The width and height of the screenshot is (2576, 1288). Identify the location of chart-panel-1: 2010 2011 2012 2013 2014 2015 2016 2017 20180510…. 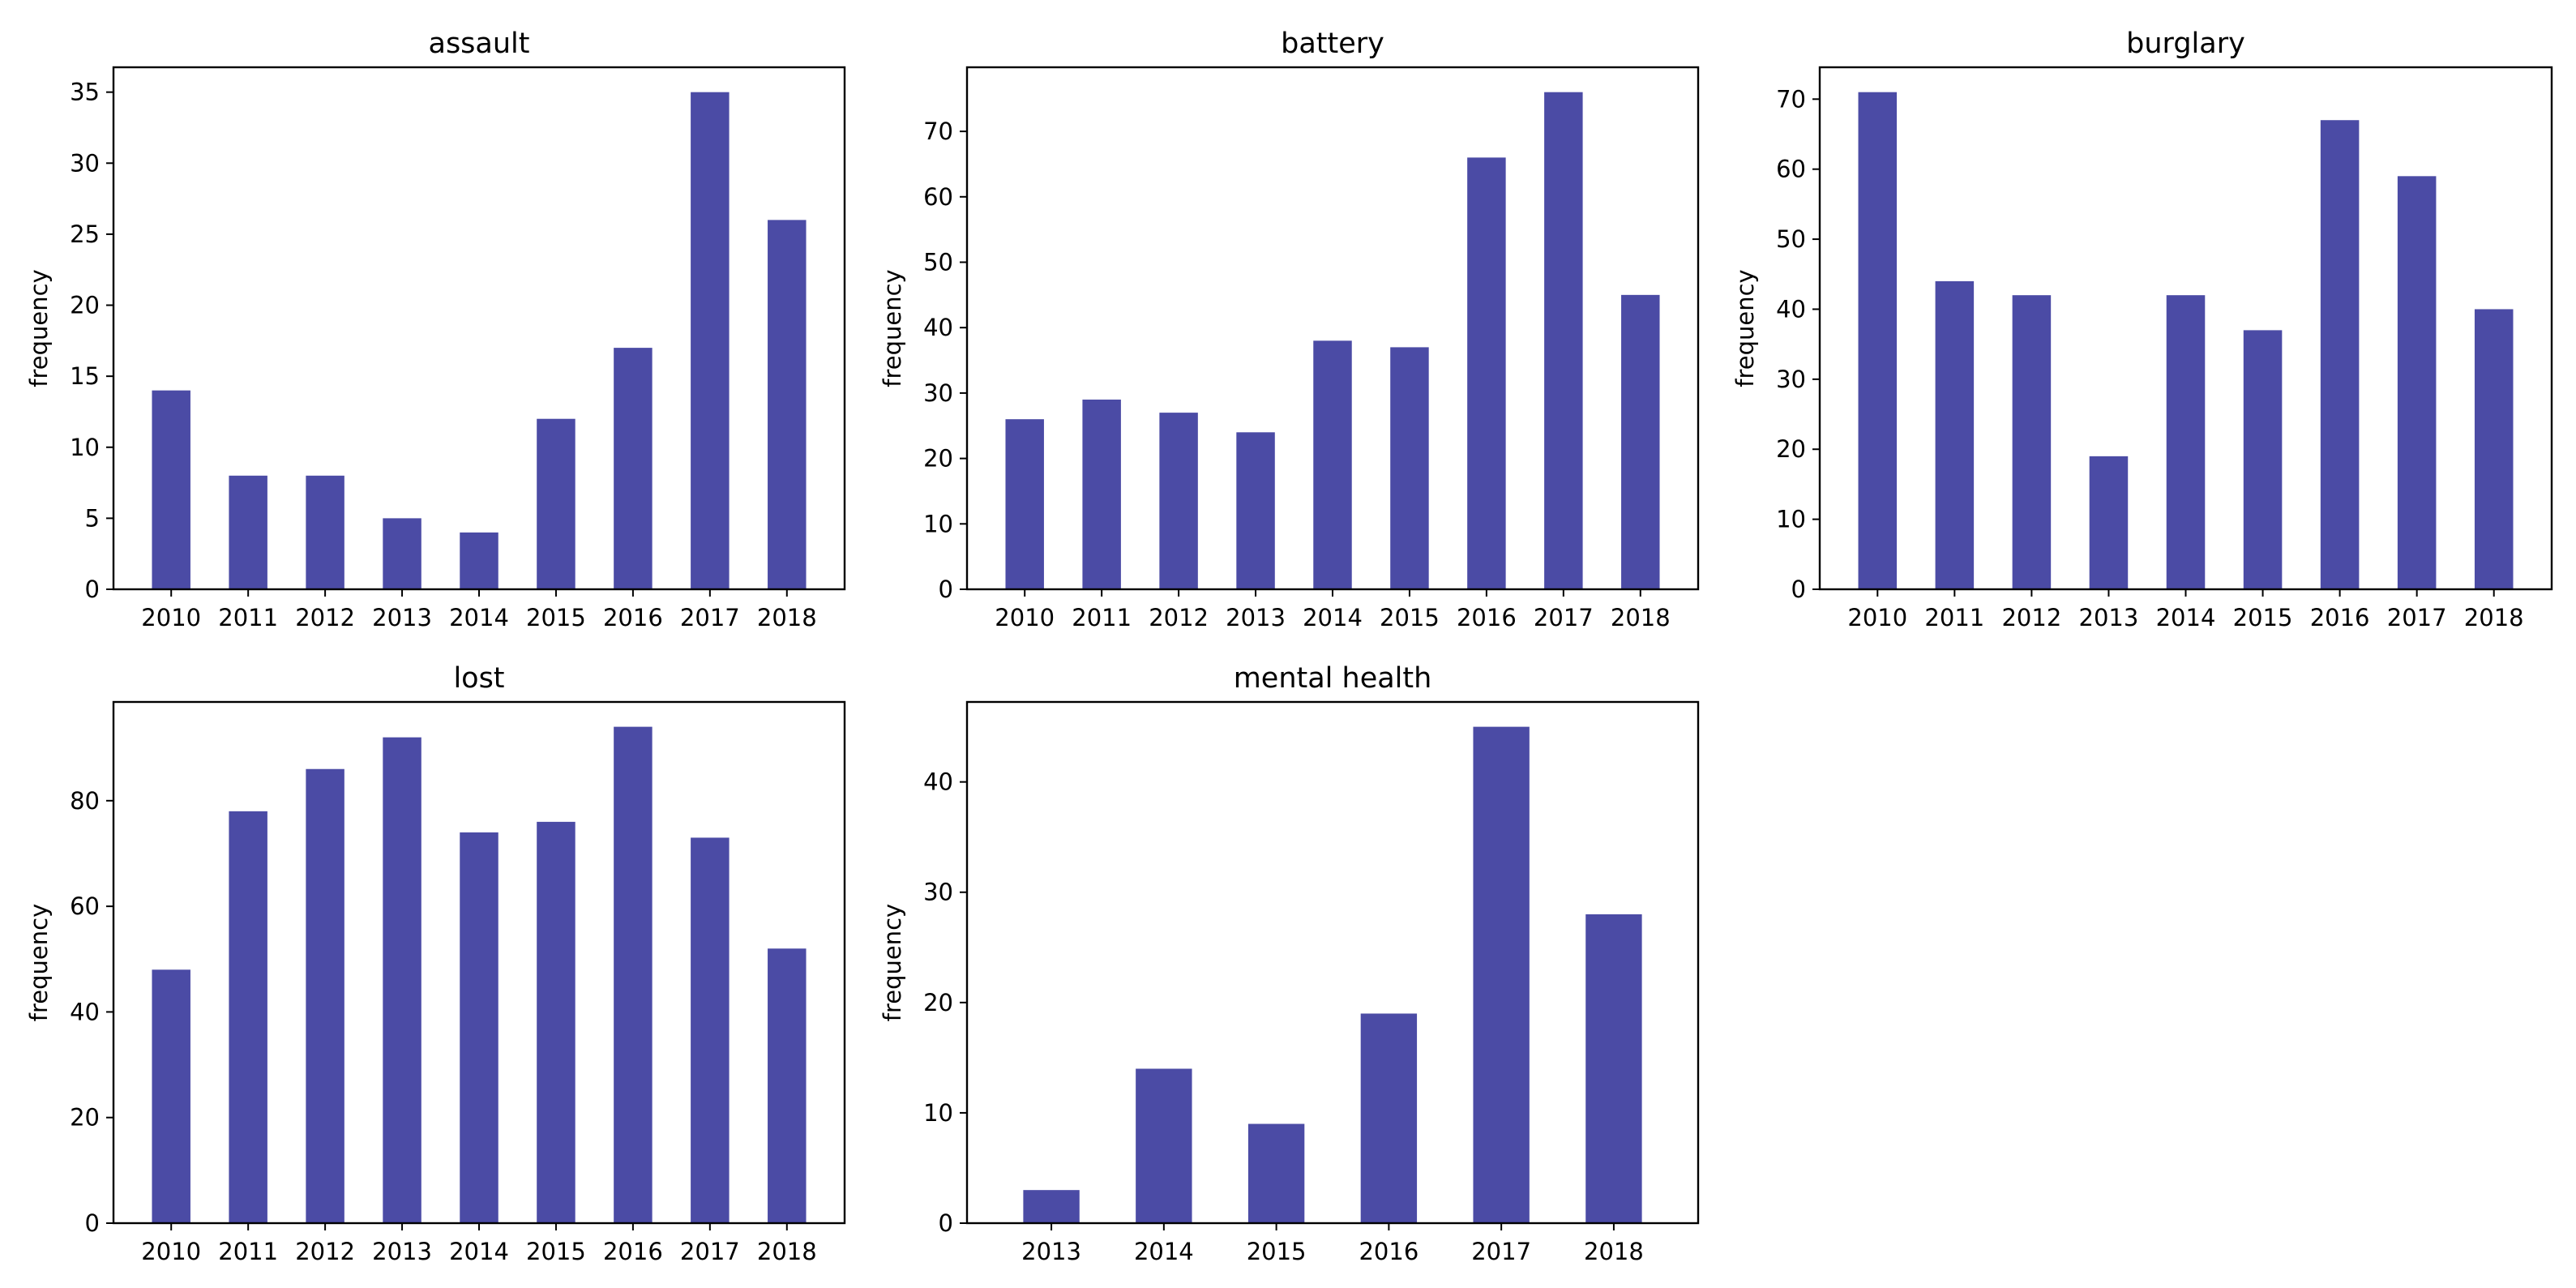
(435, 329).